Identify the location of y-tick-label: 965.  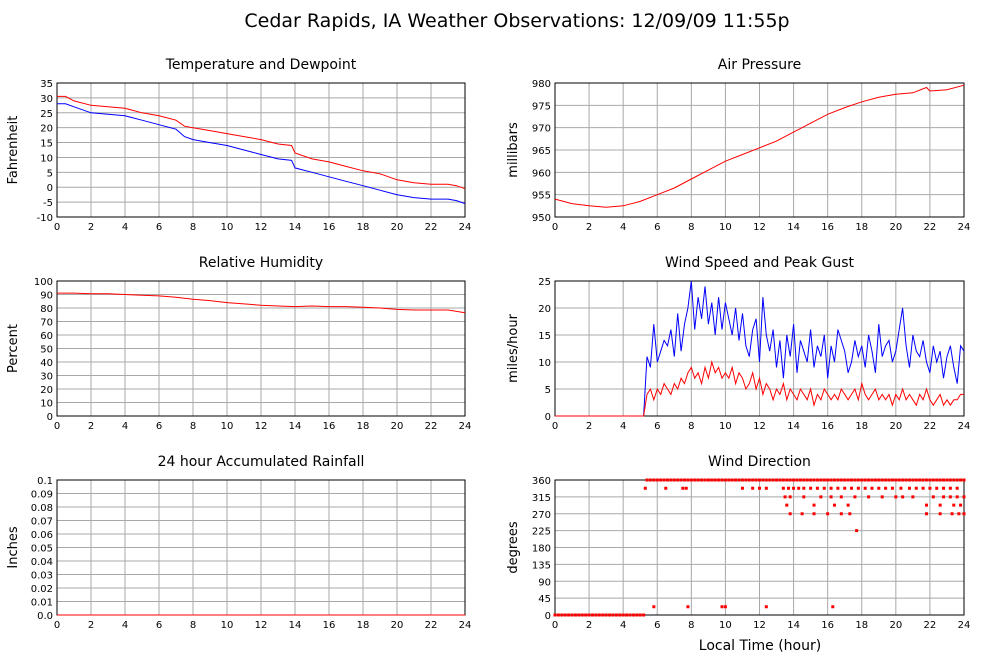
(541, 151).